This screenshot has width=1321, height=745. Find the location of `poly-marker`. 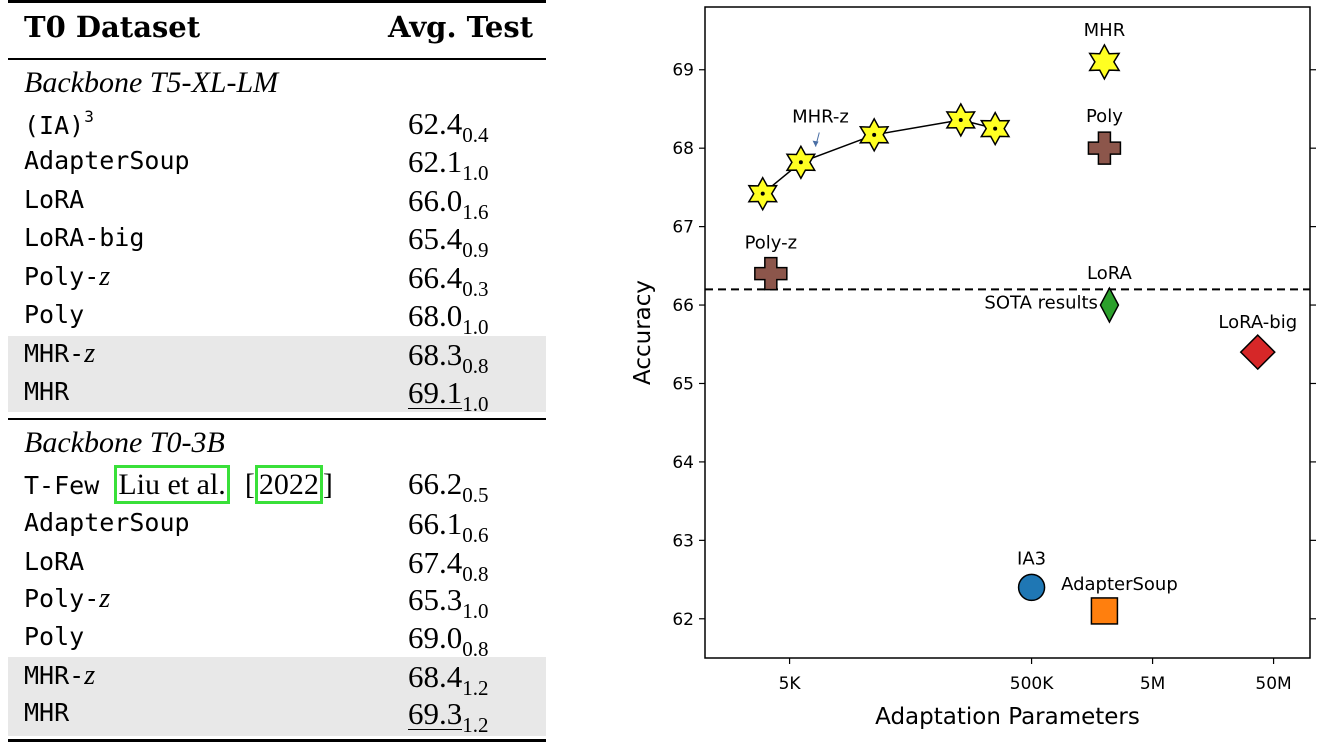

poly-marker is located at coordinates (1104, 148).